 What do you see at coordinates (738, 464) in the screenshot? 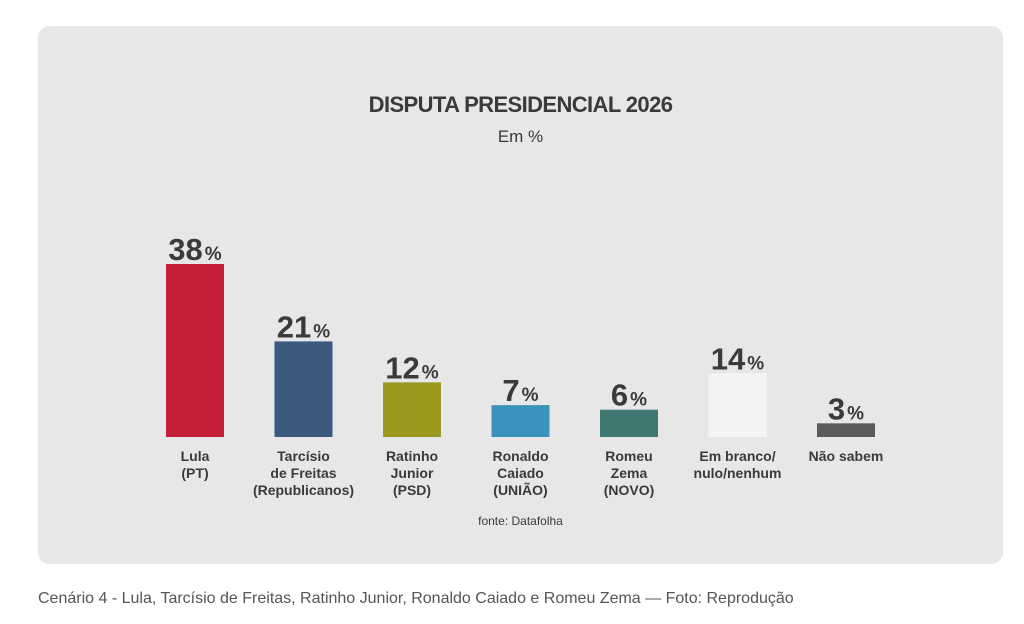
I see `category-label-5: Em branco/nulo/nenhum` at bounding box center [738, 464].